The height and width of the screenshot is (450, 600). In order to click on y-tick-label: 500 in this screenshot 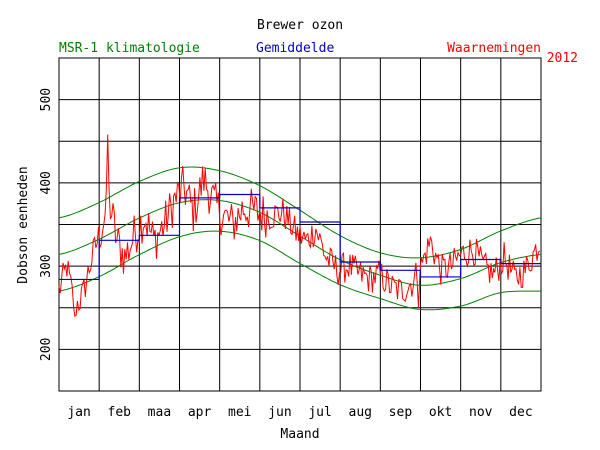, I will do `click(46, 99)`.